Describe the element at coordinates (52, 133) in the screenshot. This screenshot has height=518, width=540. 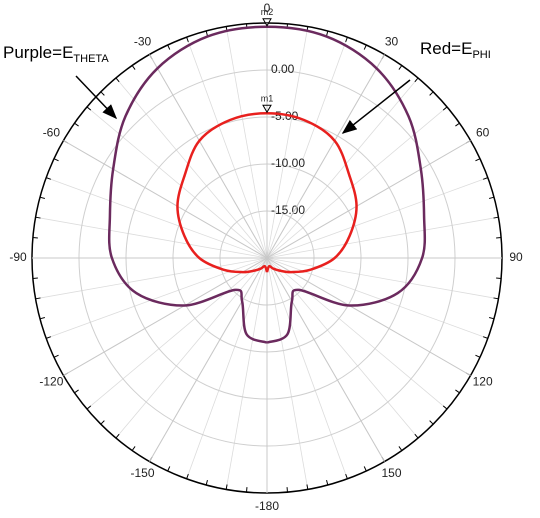
I see `angle-tick-label: -60` at that location.